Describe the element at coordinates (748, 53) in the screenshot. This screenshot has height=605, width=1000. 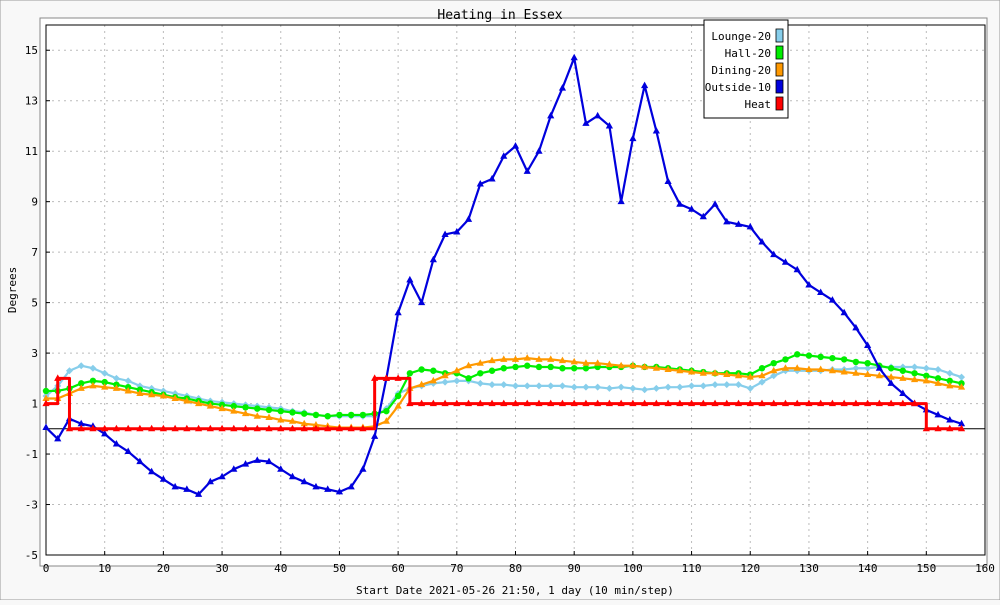
I see `legend-label-hall-20: Hall-20` at that location.